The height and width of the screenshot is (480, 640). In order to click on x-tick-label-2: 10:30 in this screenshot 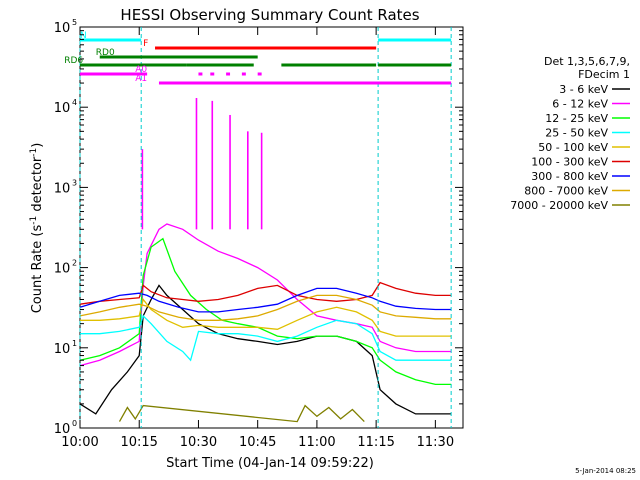, I will do `click(198, 442)`.